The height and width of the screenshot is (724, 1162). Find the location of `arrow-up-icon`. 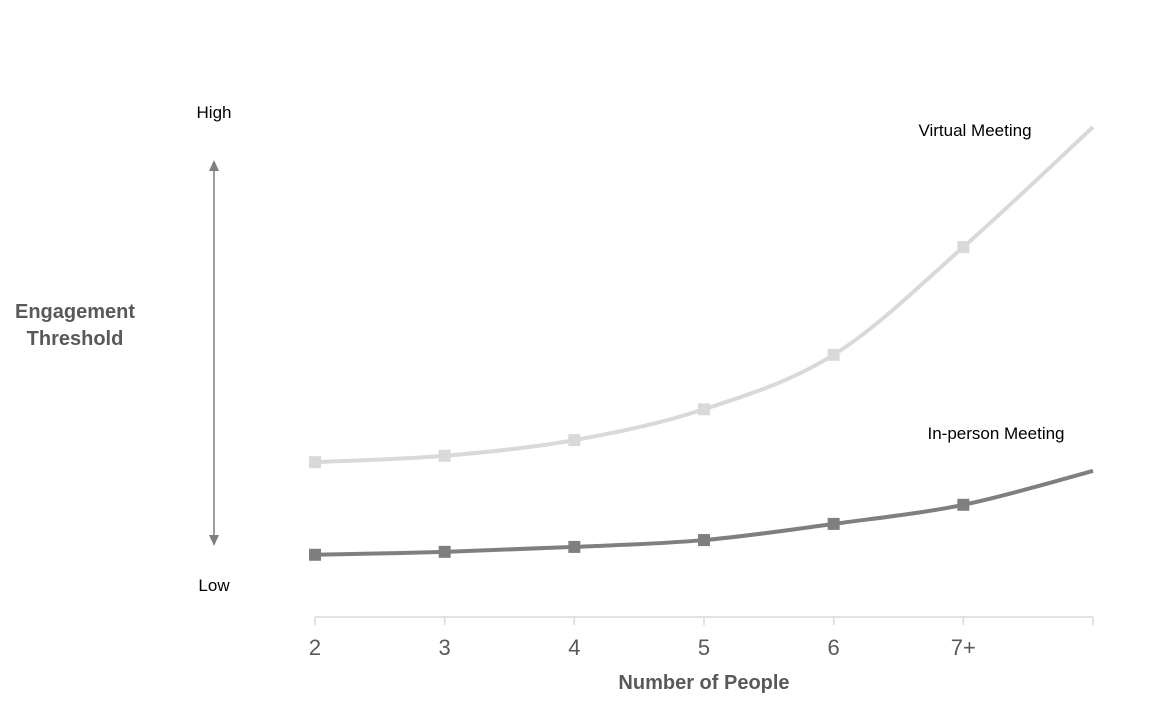

arrow-up-icon is located at coordinates (214, 165).